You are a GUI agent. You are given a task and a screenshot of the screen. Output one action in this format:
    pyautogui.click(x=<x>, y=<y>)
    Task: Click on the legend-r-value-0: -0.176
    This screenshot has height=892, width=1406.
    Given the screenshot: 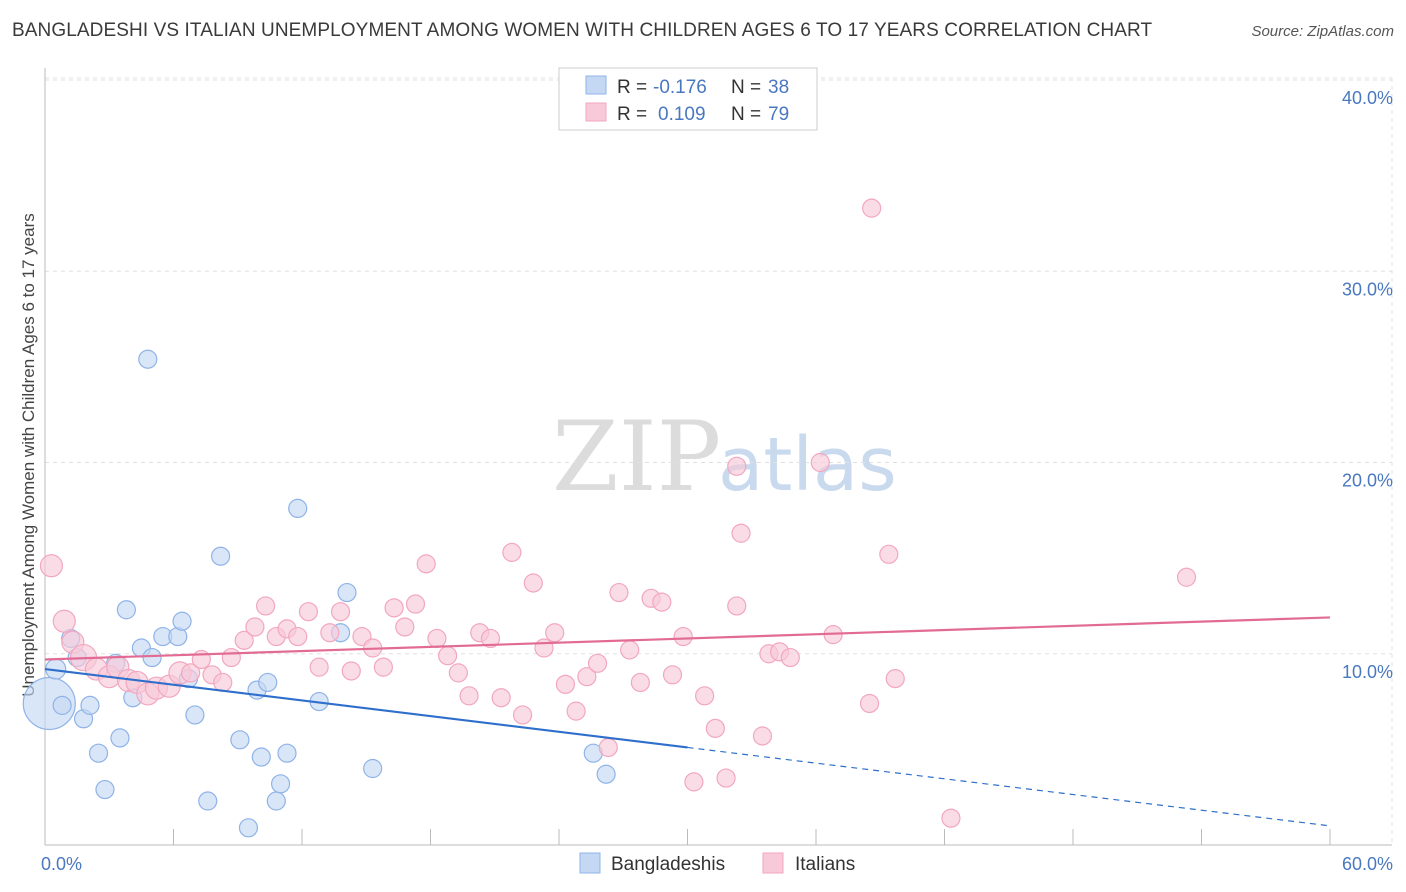 What is the action you would take?
    pyautogui.click(x=680, y=87)
    